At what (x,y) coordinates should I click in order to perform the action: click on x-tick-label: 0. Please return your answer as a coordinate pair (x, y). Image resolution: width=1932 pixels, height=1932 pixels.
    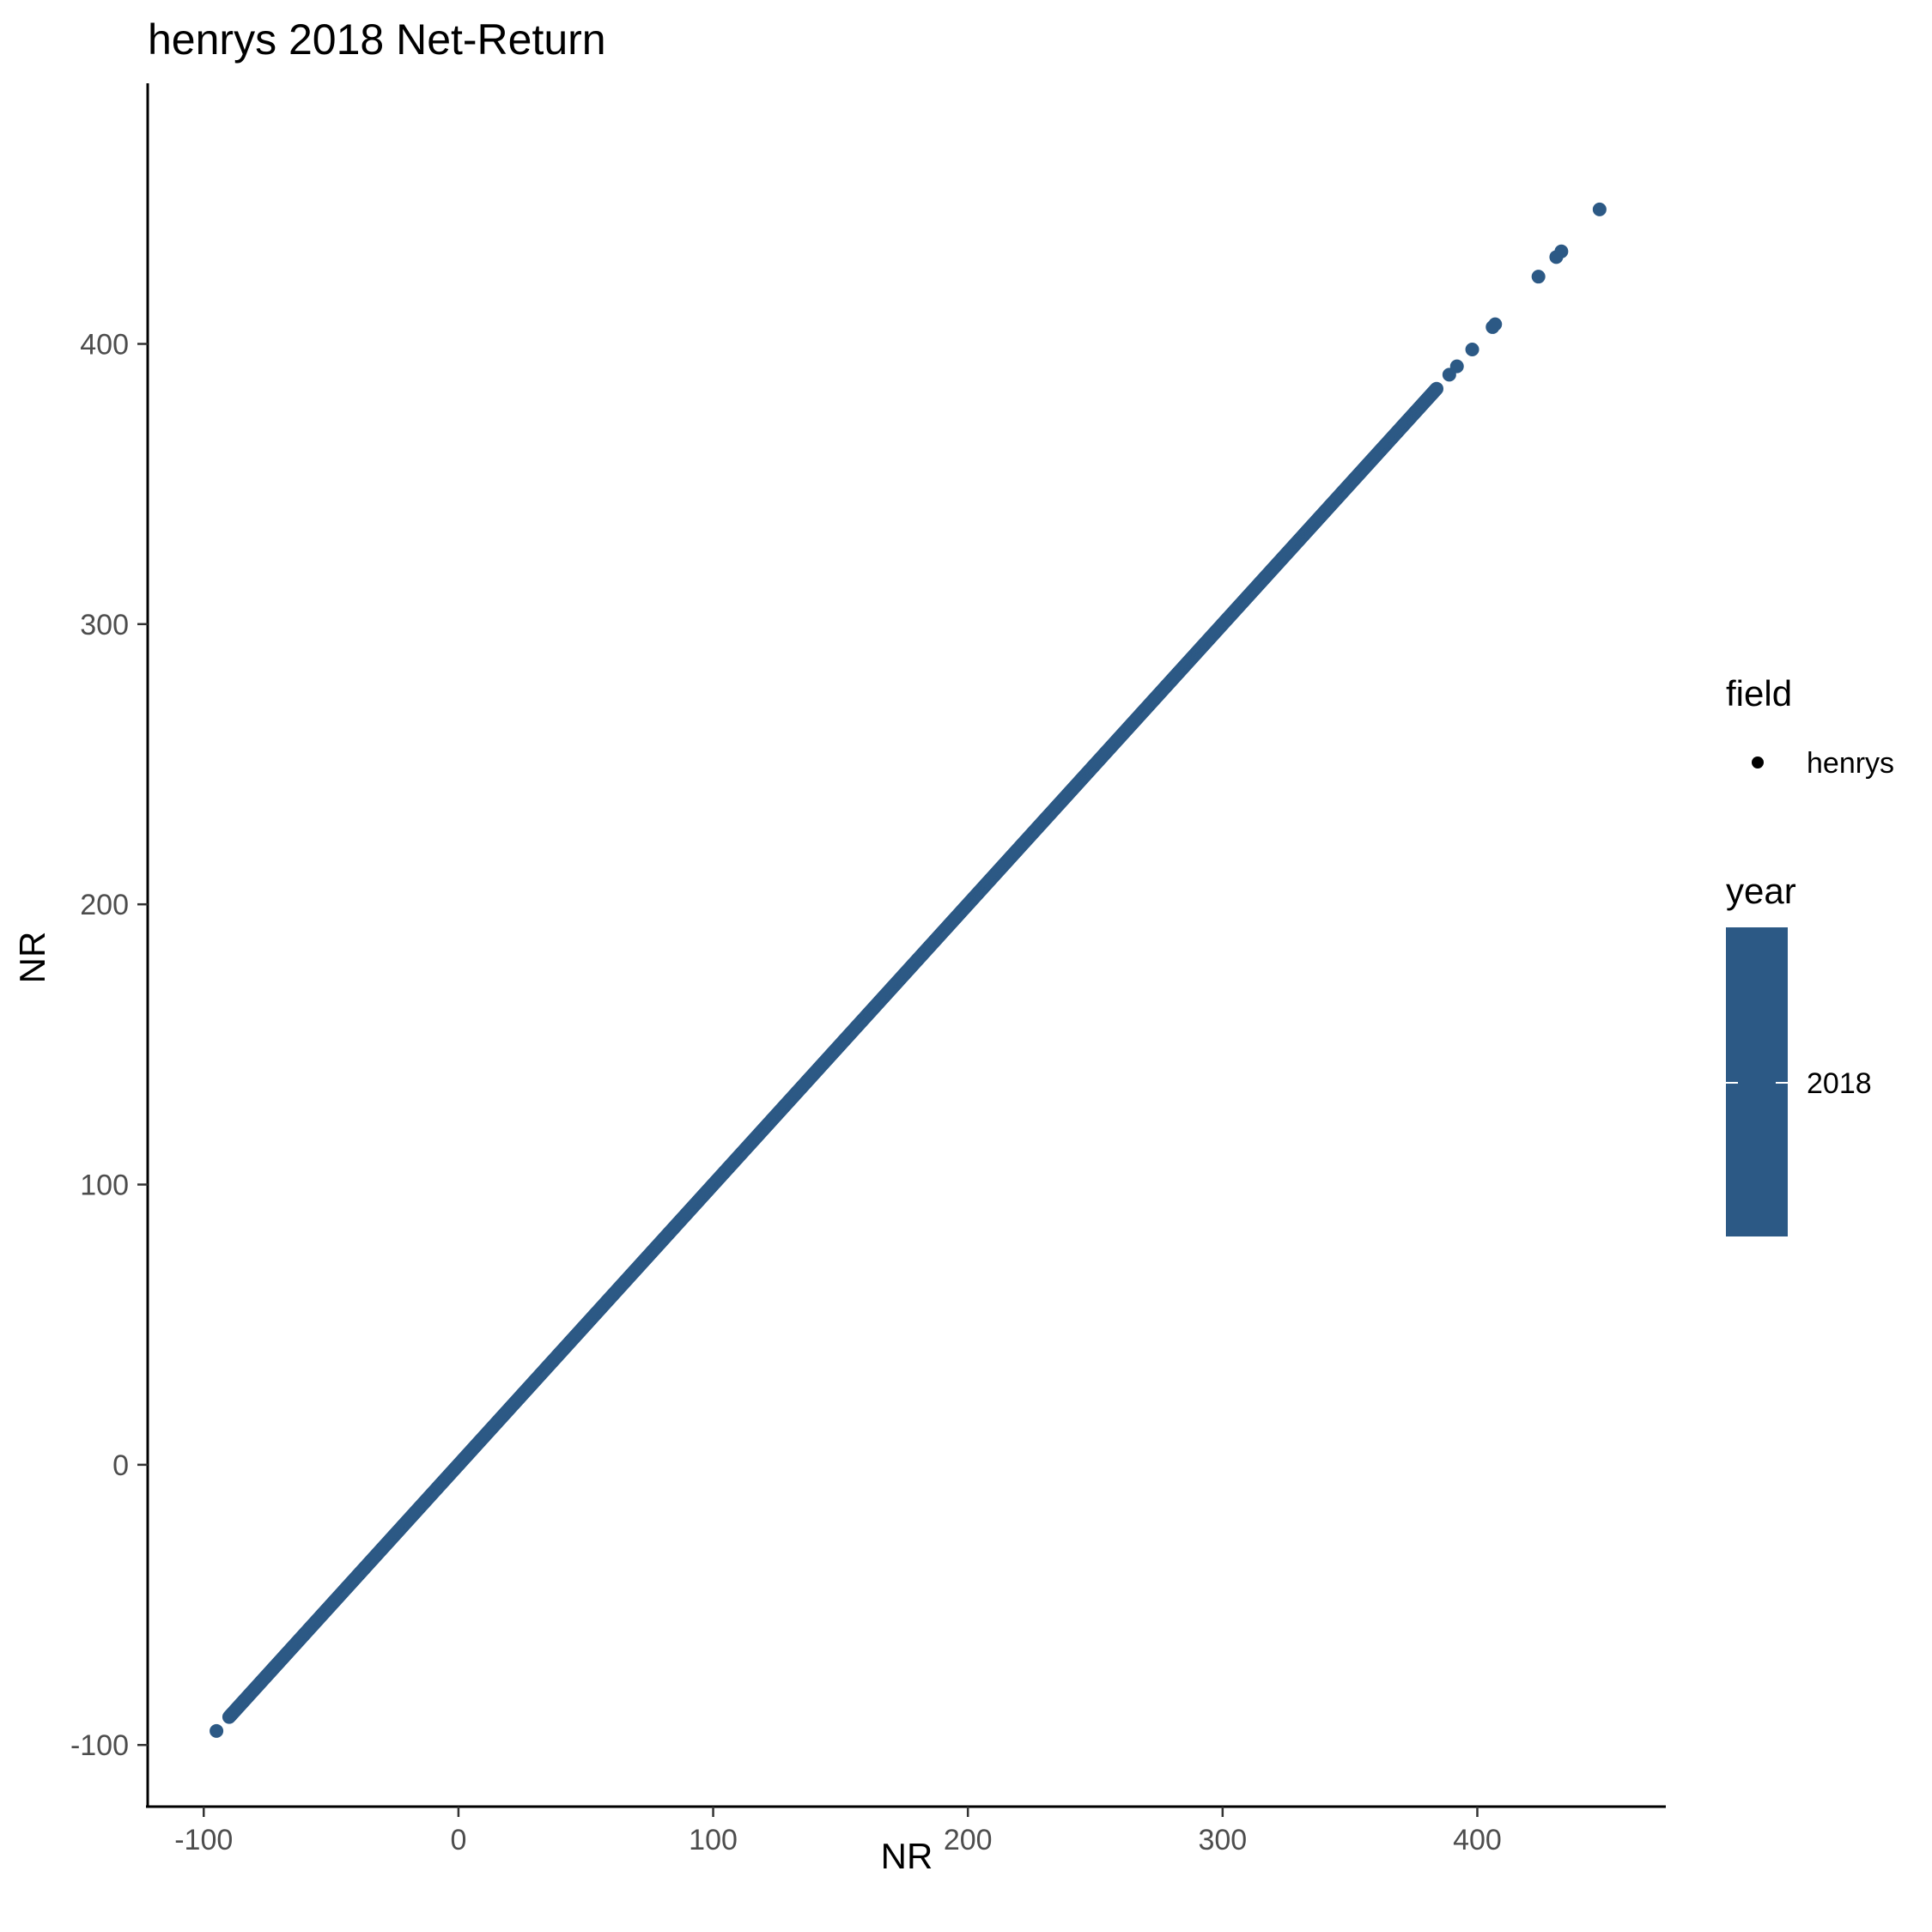
    Looking at the image, I should click on (458, 1840).